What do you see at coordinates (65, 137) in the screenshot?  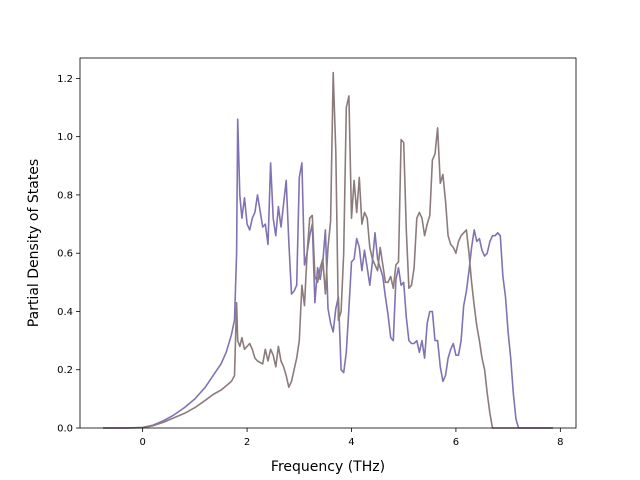 I see `y-tick-label: 1.0` at bounding box center [65, 137].